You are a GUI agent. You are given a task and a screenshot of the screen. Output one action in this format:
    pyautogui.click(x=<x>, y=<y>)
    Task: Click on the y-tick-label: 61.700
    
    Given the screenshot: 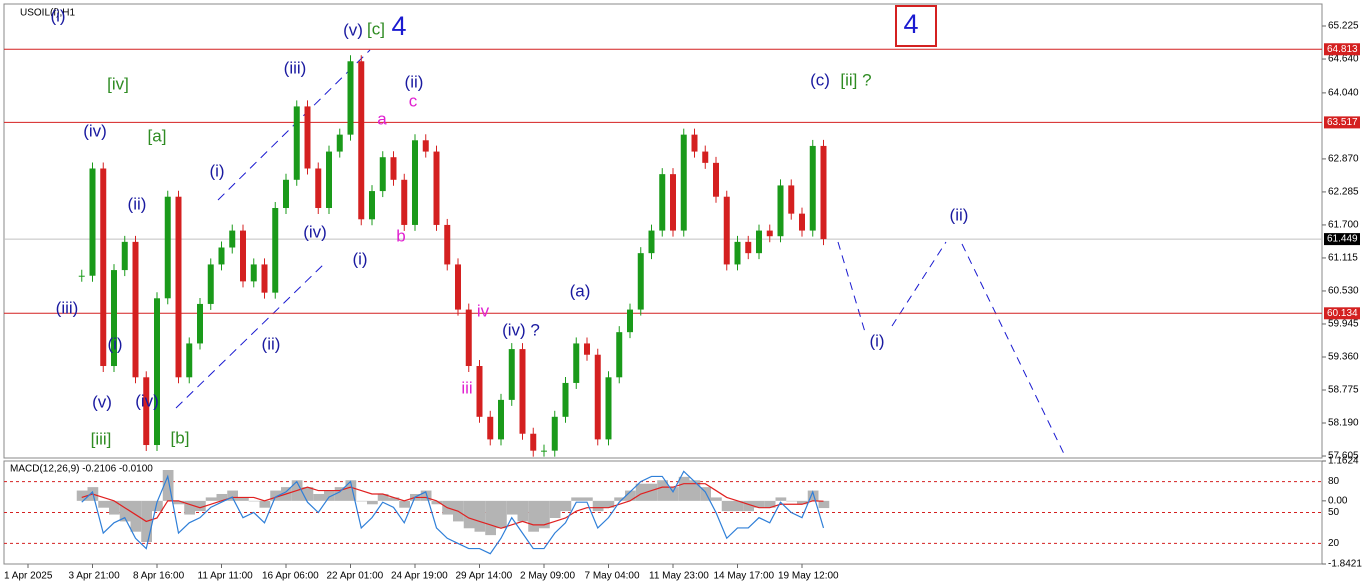 What is the action you would take?
    pyautogui.click(x=1343, y=225)
    